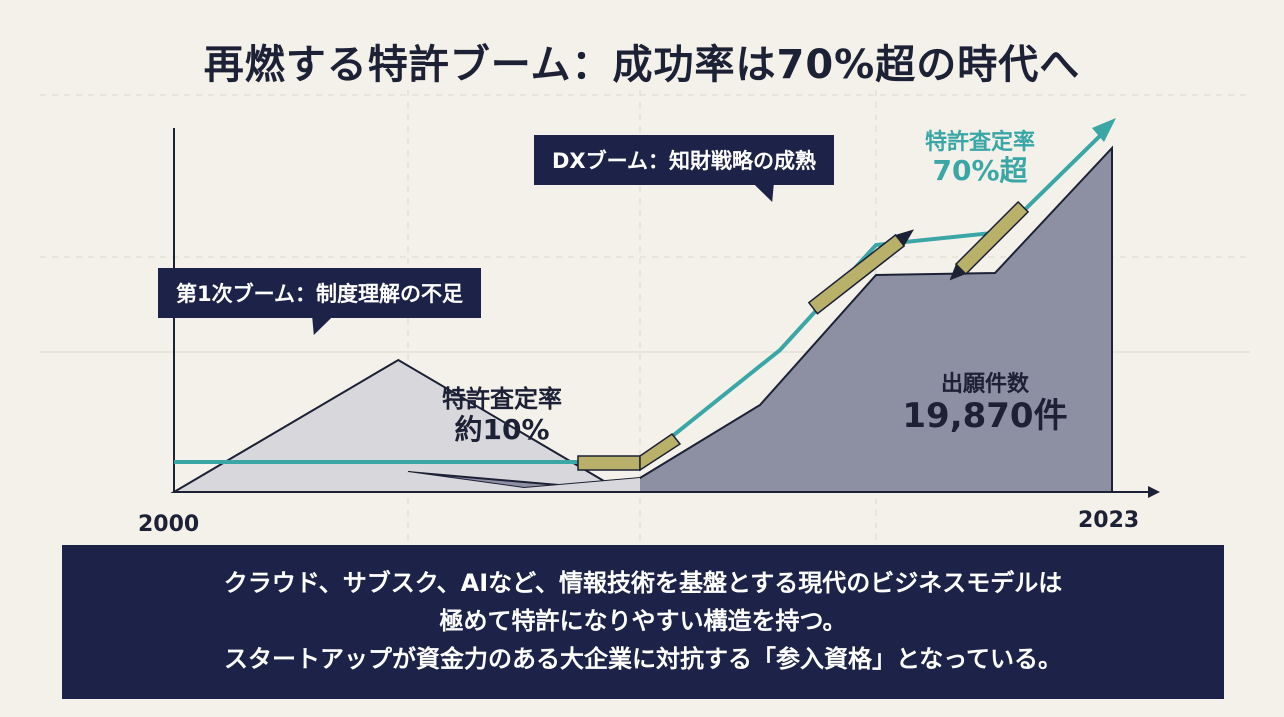 This screenshot has width=1284, height=717. Describe the element at coordinates (1154, 492) in the screenshot. I see `x-axis-arrow` at that location.